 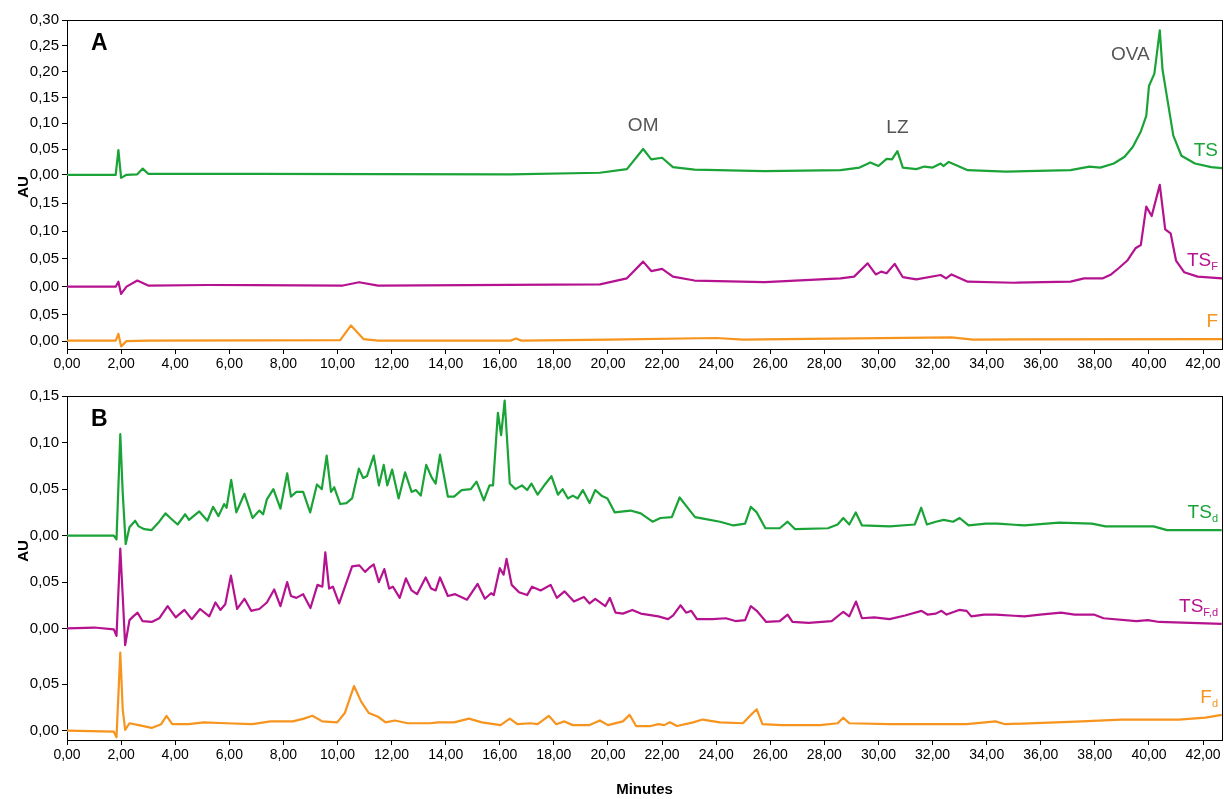 I want to click on annotation: A, so click(x=99, y=41).